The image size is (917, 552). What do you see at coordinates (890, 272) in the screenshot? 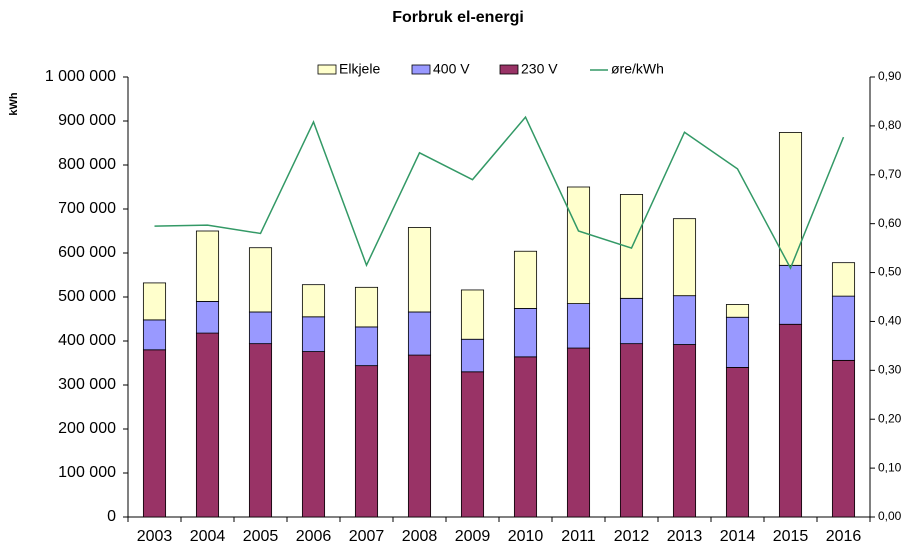
I see `y2-tick-label: 0,50` at bounding box center [890, 272].